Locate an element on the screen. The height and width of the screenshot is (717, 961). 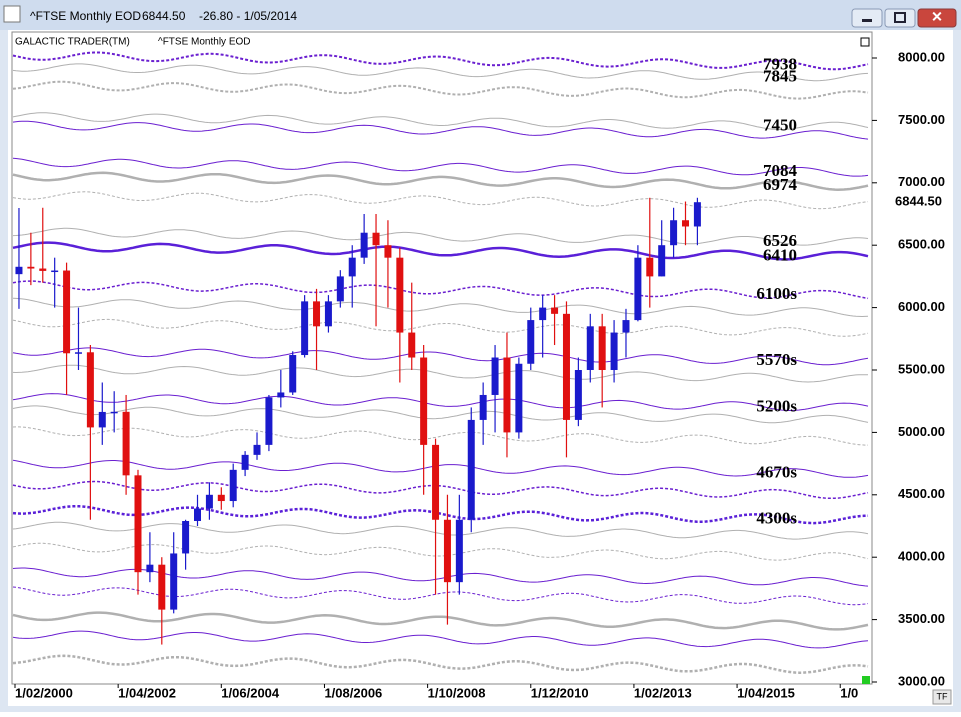
y-tick-label: 8000.00 is located at coordinates (921, 56).